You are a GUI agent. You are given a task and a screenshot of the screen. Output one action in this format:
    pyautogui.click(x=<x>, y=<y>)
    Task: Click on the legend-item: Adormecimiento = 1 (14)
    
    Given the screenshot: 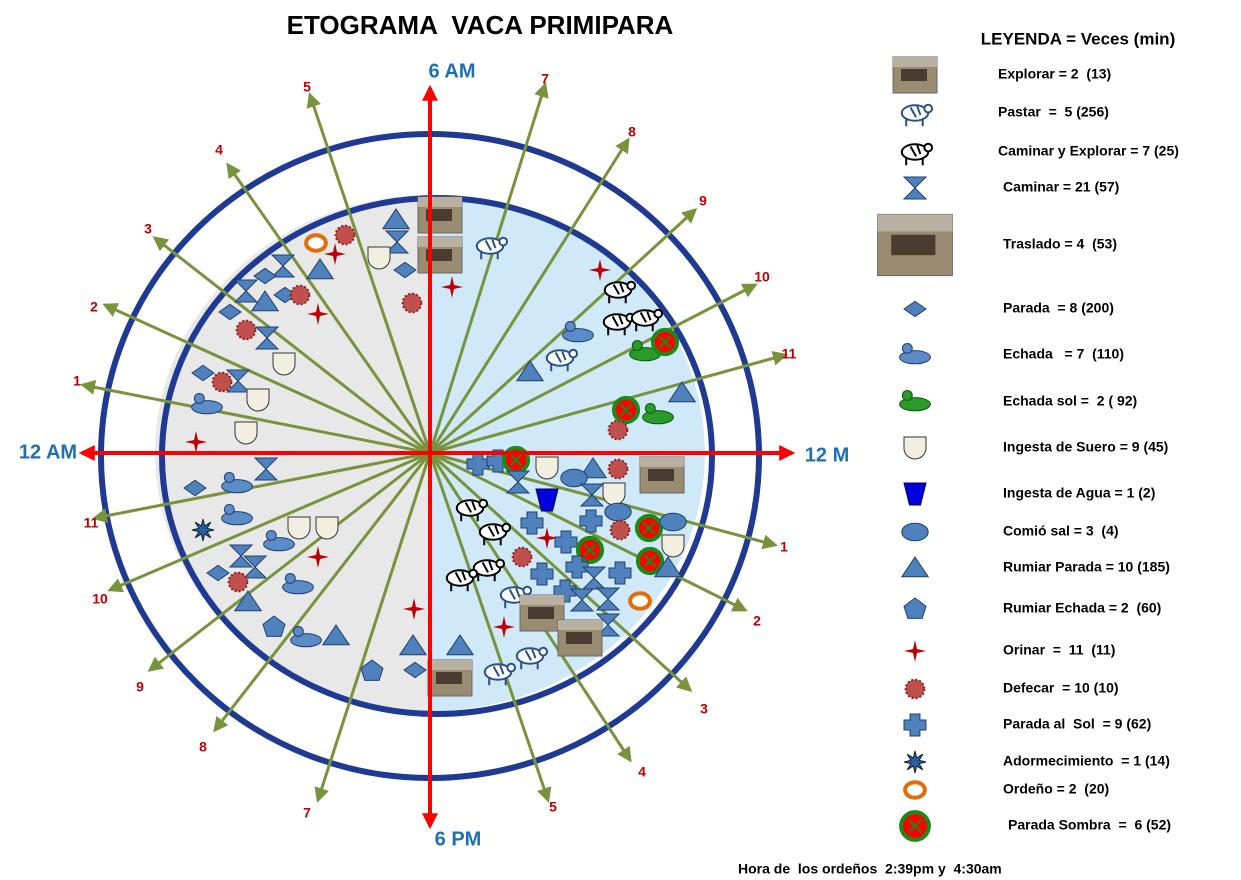 What is the action you would take?
    pyautogui.click(x=1086, y=761)
    